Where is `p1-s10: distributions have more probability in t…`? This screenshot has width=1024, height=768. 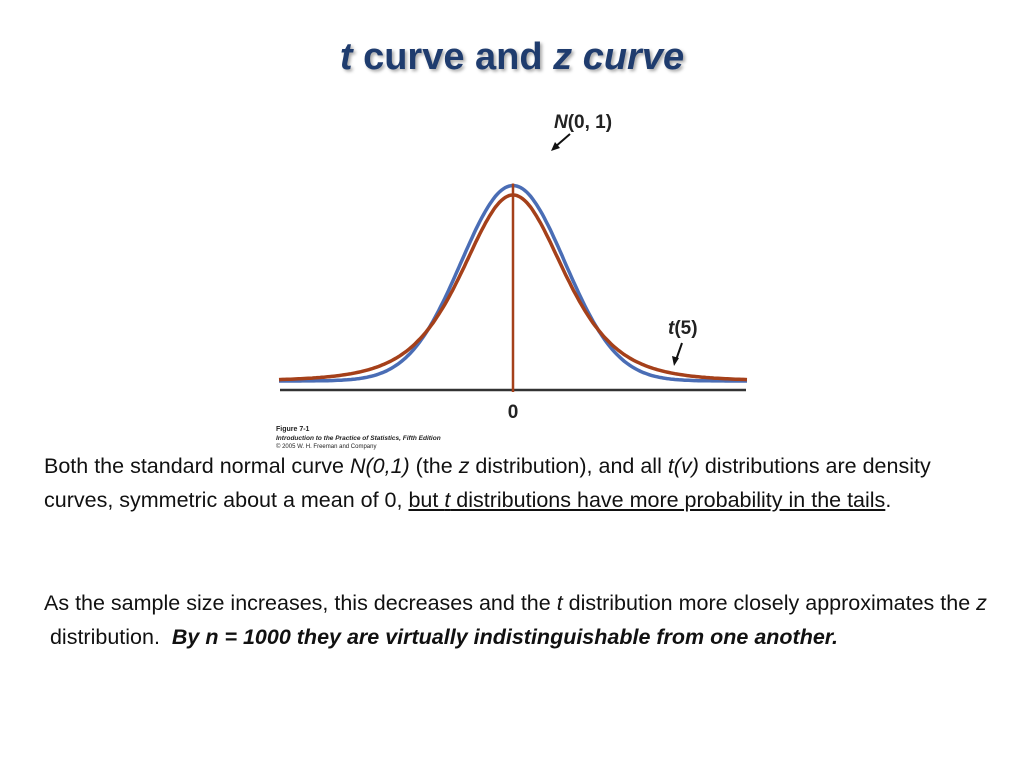 p1-s10: distributions have more probability in t… is located at coordinates (668, 499).